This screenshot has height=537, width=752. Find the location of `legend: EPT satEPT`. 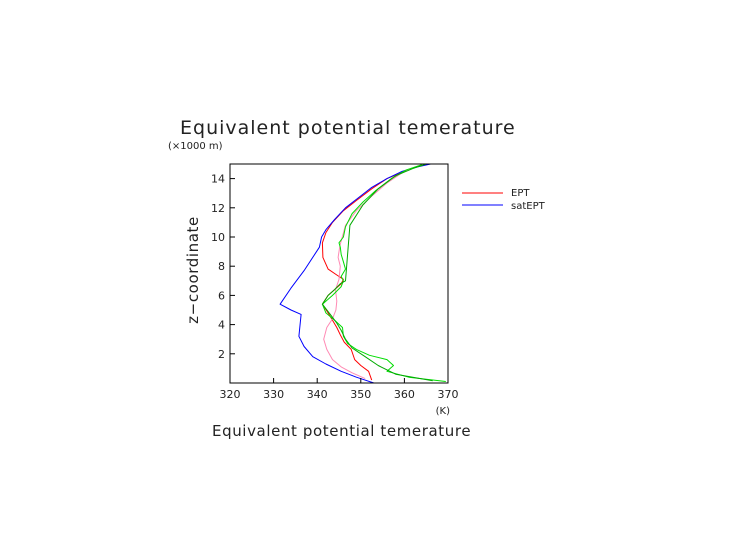

legend: EPT satEPT is located at coordinates (504, 200).